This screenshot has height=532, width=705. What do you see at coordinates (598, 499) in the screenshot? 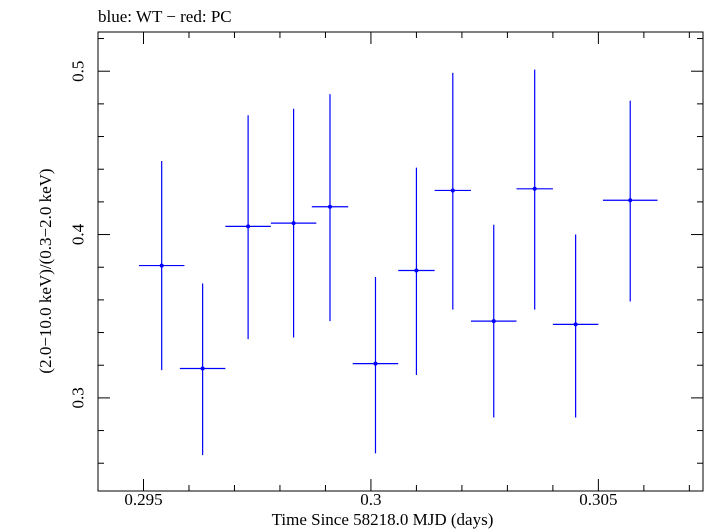
I see `x-tick-label: 0.305` at bounding box center [598, 499].